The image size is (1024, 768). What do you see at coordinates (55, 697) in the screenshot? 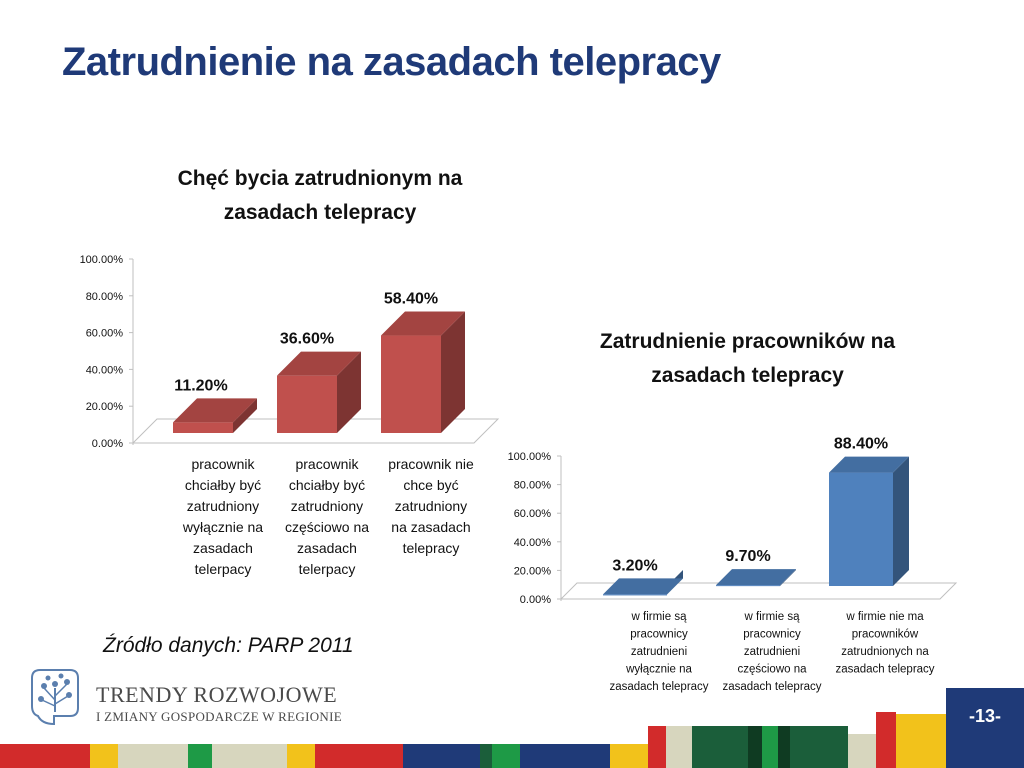
I see `tree-logo-icon` at bounding box center [55, 697].